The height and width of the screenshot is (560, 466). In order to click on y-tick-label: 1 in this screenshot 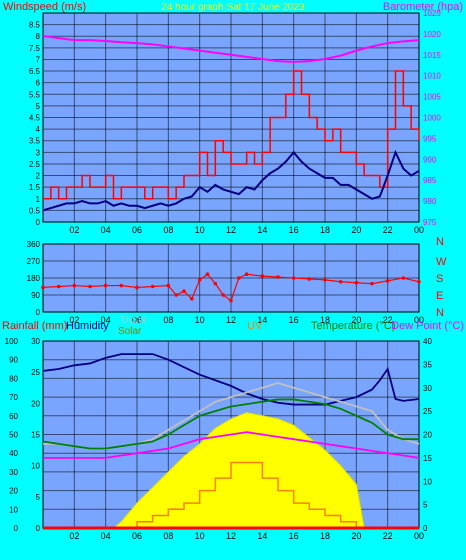, I will do `click(38, 199)`.